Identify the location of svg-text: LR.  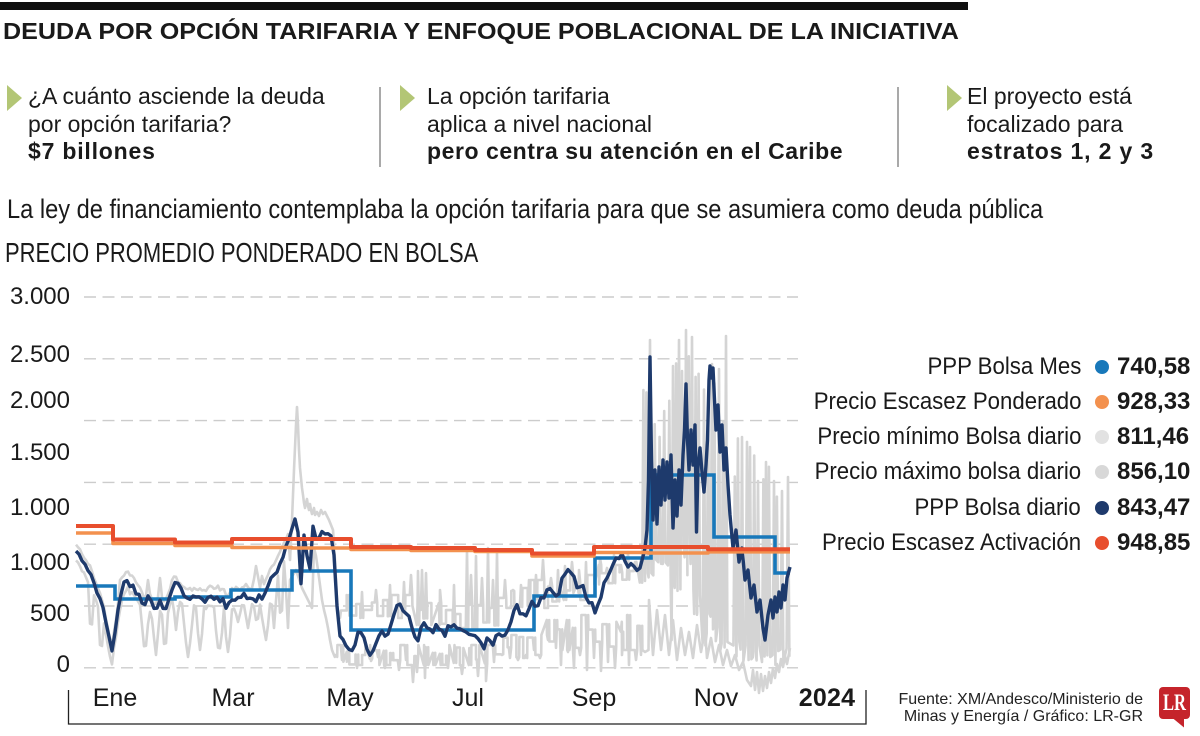
(1174, 702).